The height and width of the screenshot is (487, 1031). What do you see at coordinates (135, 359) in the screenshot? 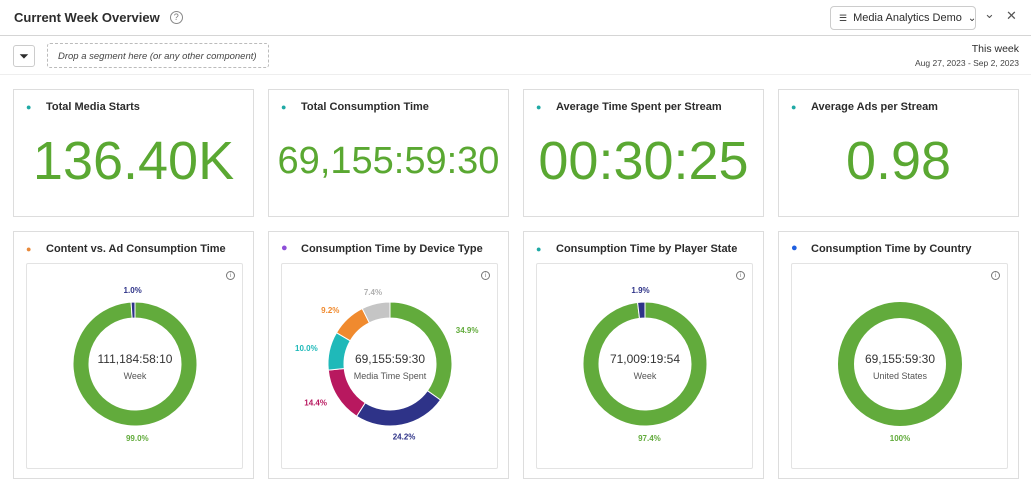
I see `center-value: 111,184:58:10` at bounding box center [135, 359].